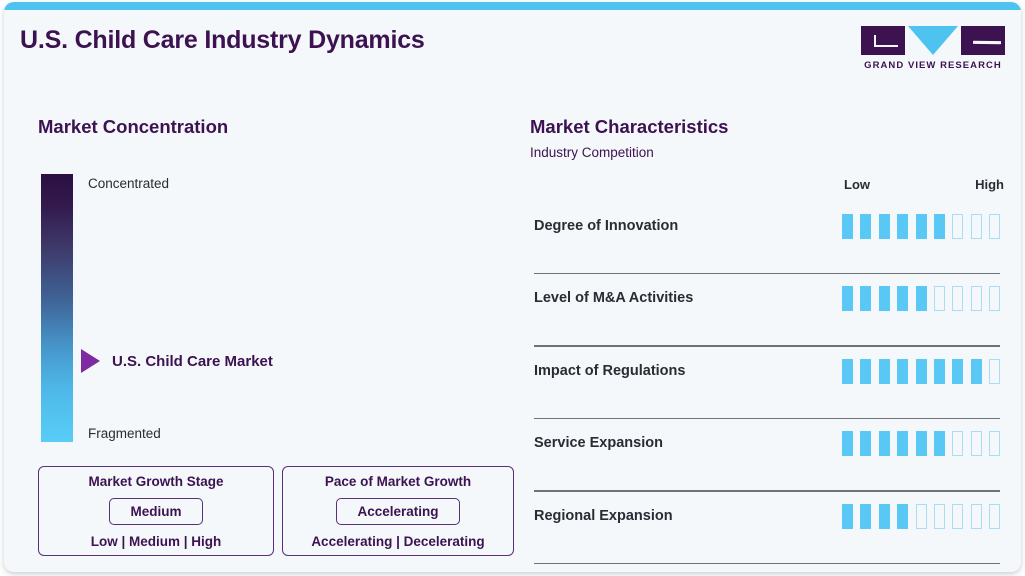 The image size is (1025, 576). Describe the element at coordinates (933, 65) in the screenshot. I see `logo-wordmark: GRAND VIEW RESEARCH` at that location.